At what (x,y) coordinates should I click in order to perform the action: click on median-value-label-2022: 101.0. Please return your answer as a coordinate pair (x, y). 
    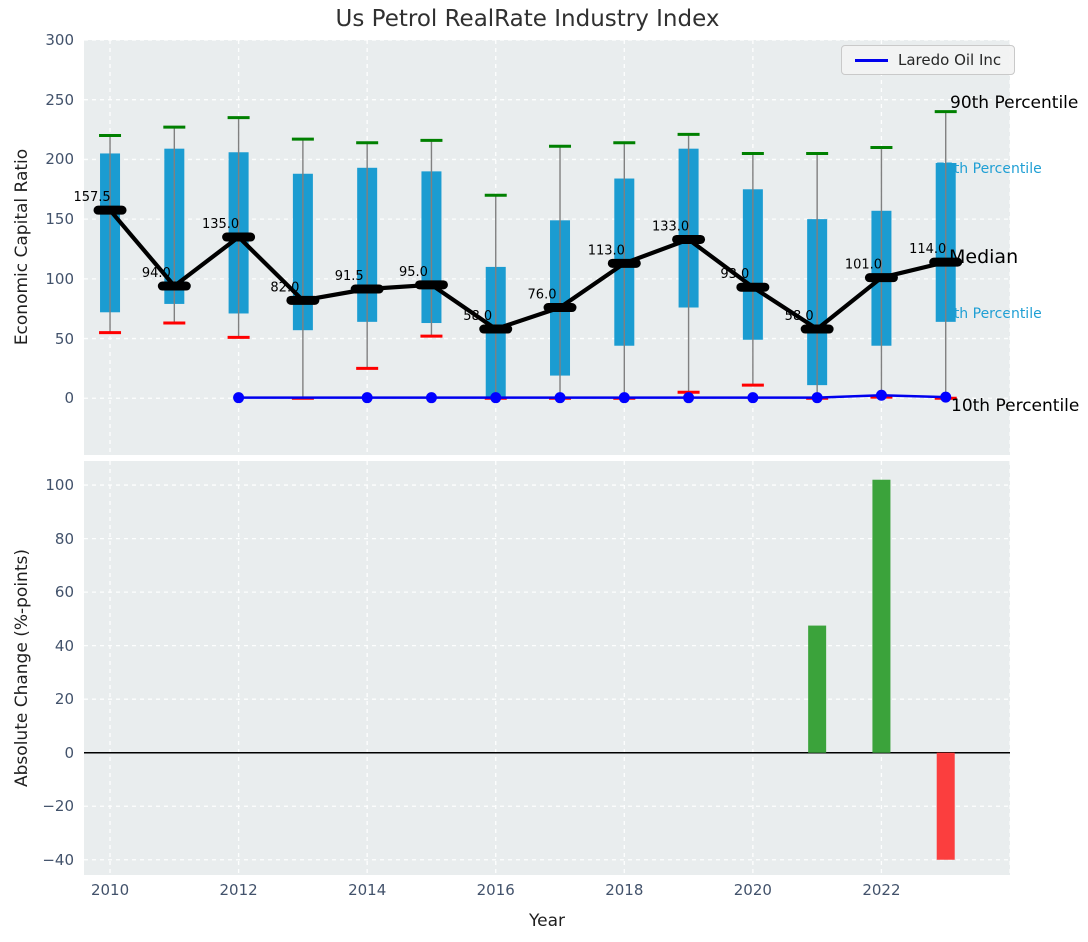
    Looking at the image, I should click on (863, 265).